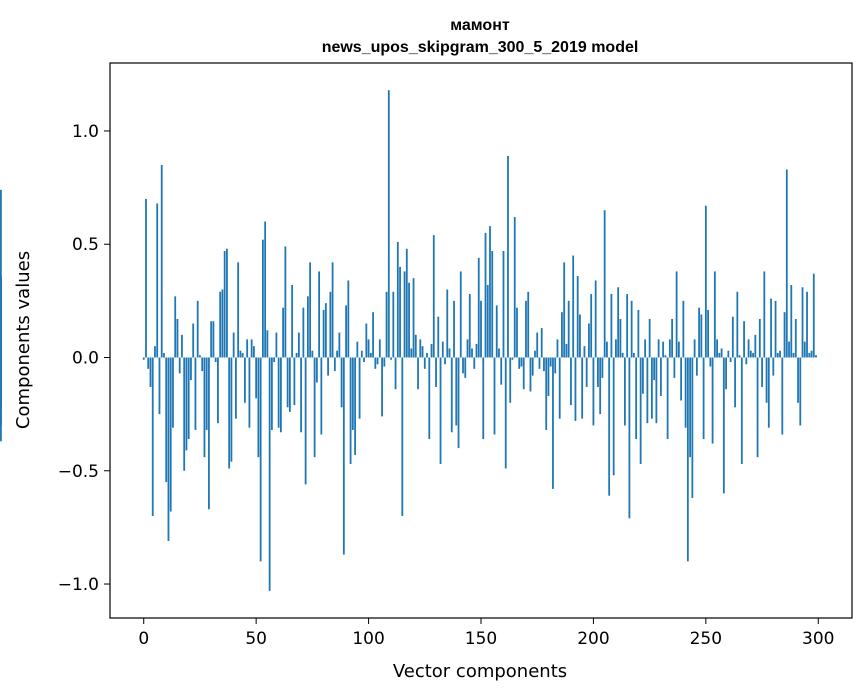 The width and height of the screenshot is (867, 696). What do you see at coordinates (84, 358) in the screenshot?
I see `y-axis-ticks: −1.0 −0.5 0.0 0.5 1.0` at bounding box center [84, 358].